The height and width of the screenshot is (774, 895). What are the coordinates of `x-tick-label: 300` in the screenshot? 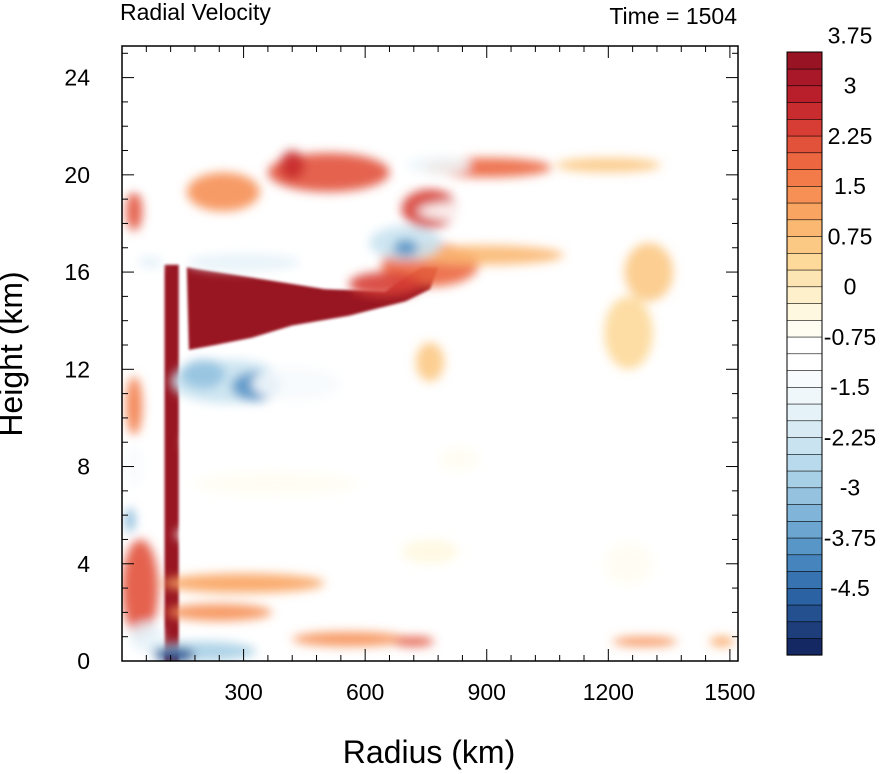 It's located at (243, 692).